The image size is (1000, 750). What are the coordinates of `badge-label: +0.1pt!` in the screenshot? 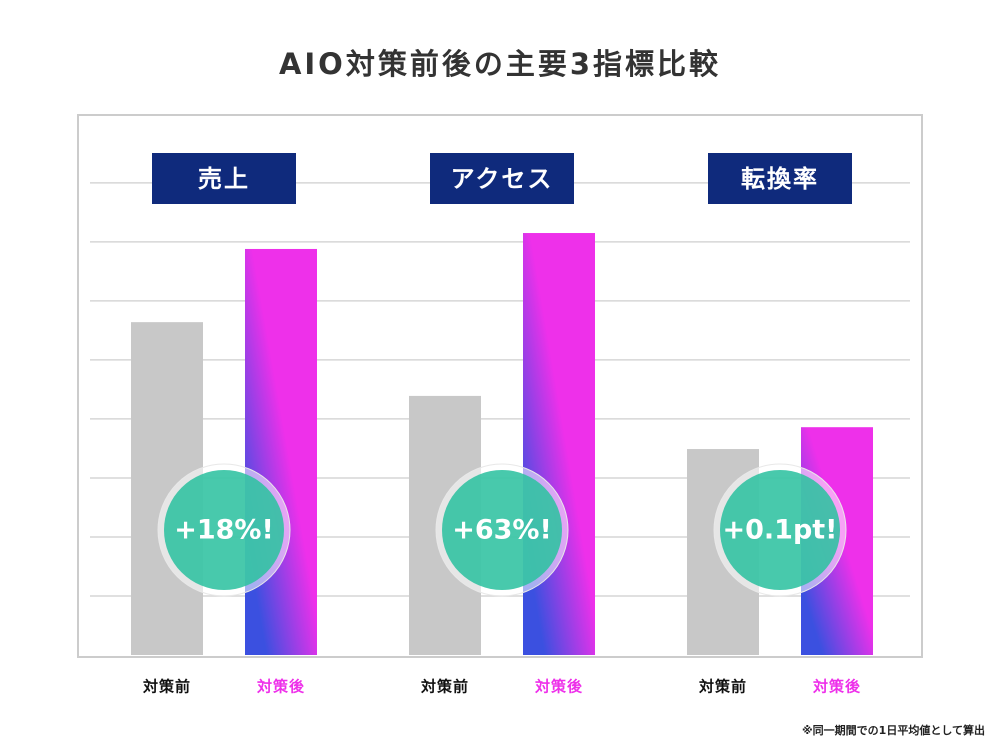 It's located at (779, 530).